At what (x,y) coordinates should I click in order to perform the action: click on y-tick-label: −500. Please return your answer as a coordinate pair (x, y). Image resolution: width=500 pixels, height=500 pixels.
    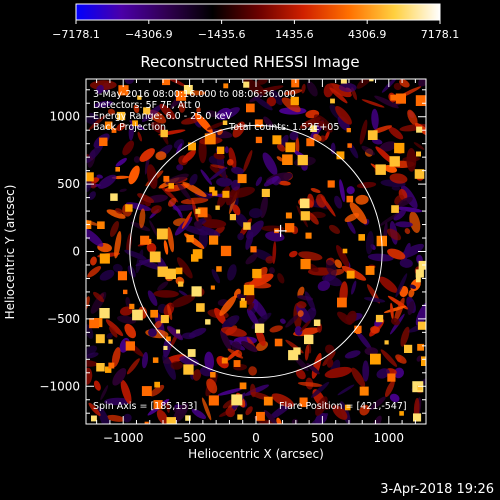
    Looking at the image, I should click on (63, 319).